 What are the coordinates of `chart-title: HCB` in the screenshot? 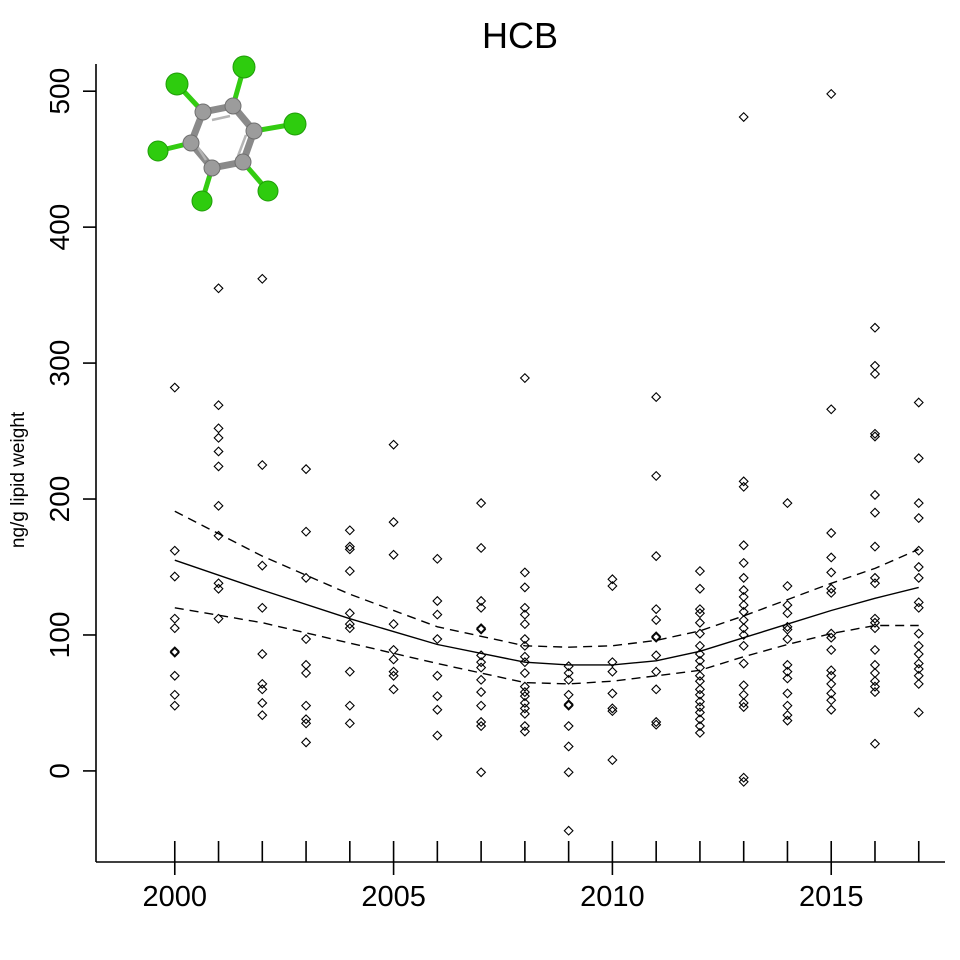 It's located at (520, 35).